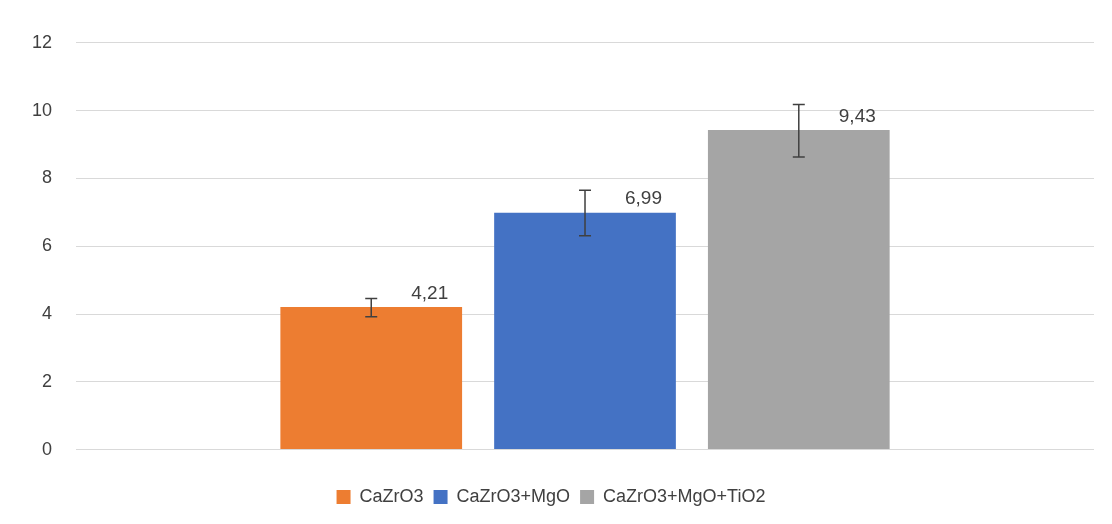 The height and width of the screenshot is (524, 1112). What do you see at coordinates (684, 495) in the screenshot?
I see `legend-label: CaZrO3+MgO+TiO2` at bounding box center [684, 495].